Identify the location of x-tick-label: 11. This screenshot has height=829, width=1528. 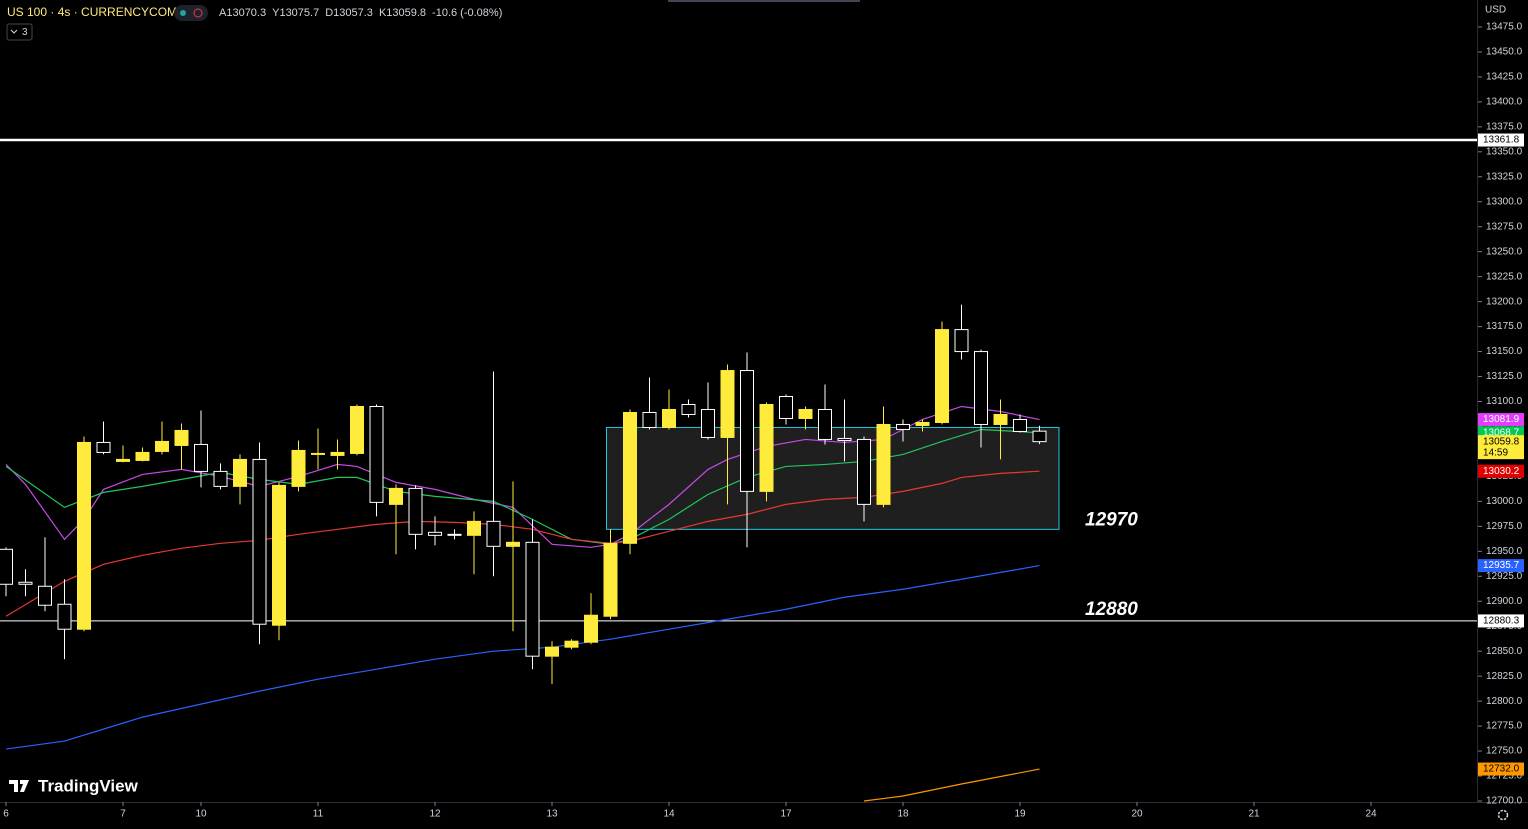
(318, 814).